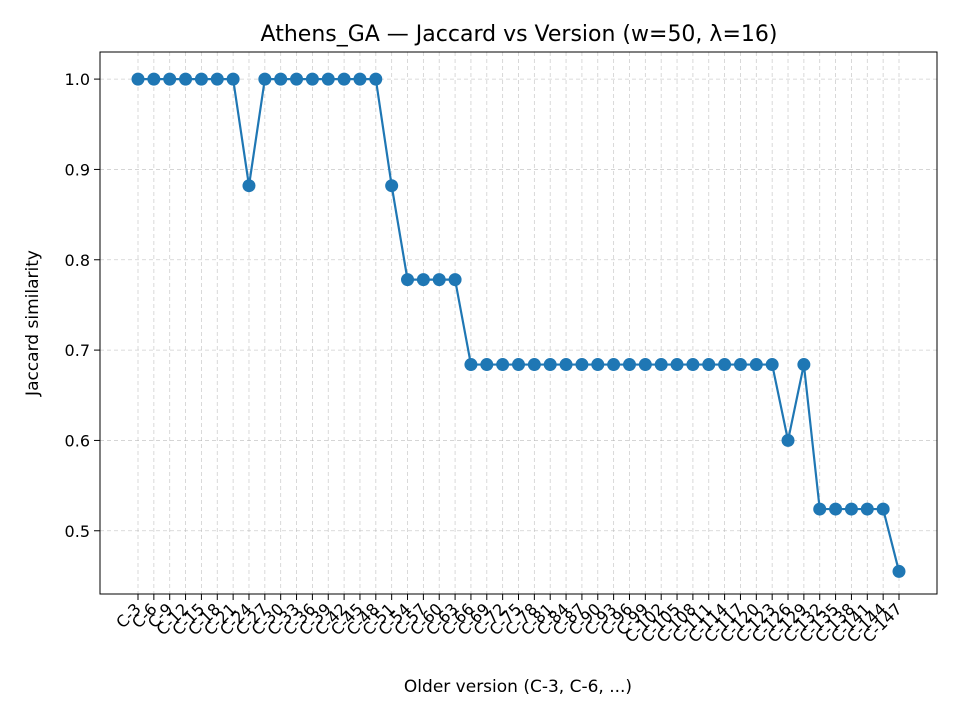 The width and height of the screenshot is (960, 720). I want to click on y-tick-label: 0.6, so click(77, 440).